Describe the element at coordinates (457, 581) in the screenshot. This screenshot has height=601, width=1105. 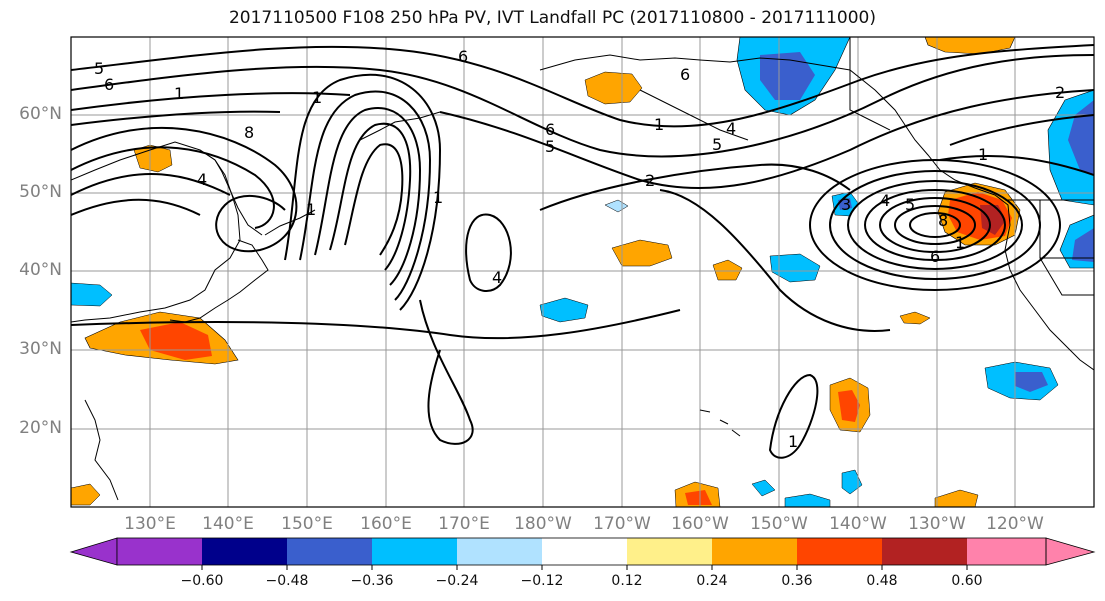
I see `colorbar-tick-label: −0.24` at that location.